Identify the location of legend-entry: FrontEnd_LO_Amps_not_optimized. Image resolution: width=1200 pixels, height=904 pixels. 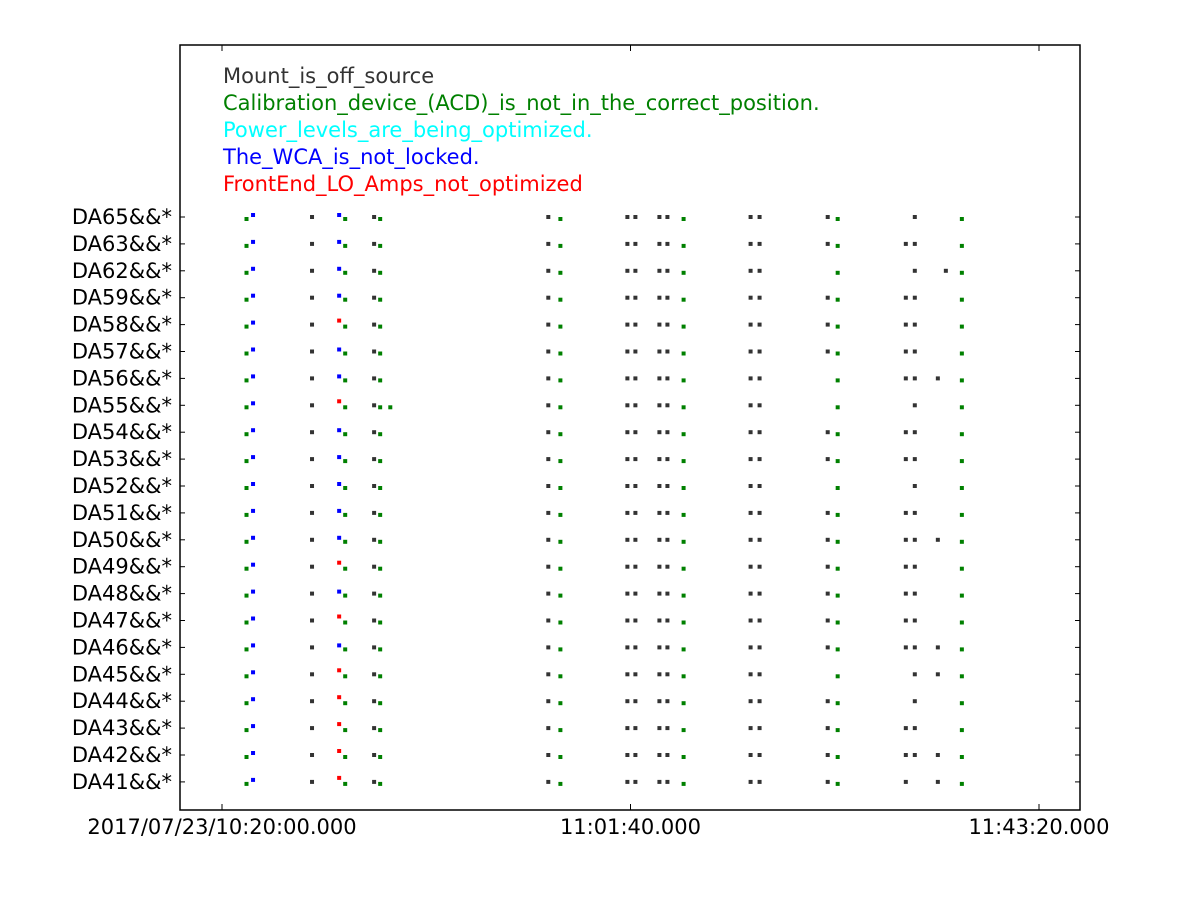
(403, 184).